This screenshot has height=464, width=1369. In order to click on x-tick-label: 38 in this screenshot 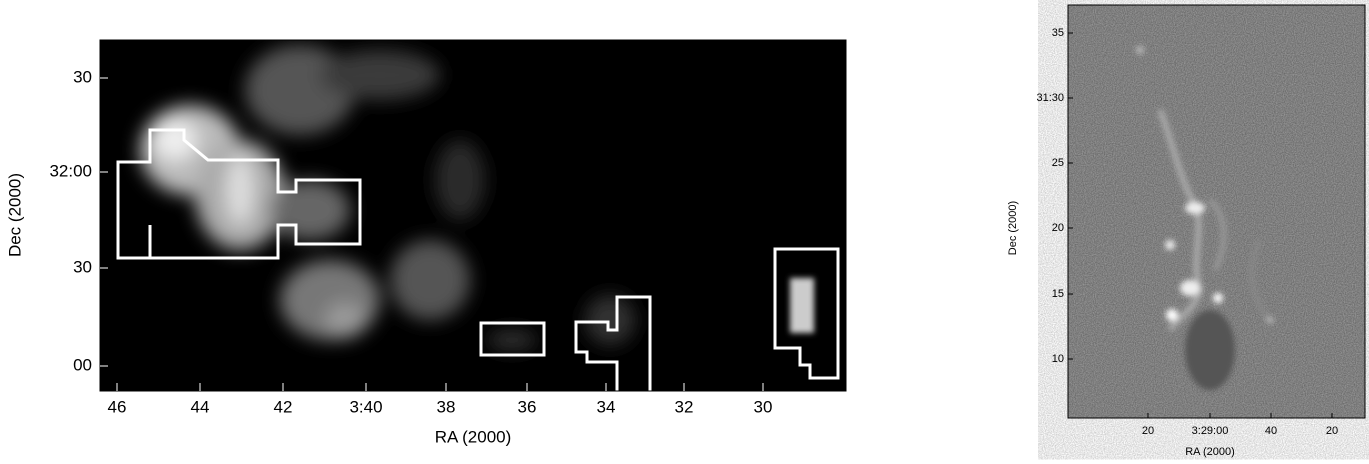, I will do `click(446, 406)`.